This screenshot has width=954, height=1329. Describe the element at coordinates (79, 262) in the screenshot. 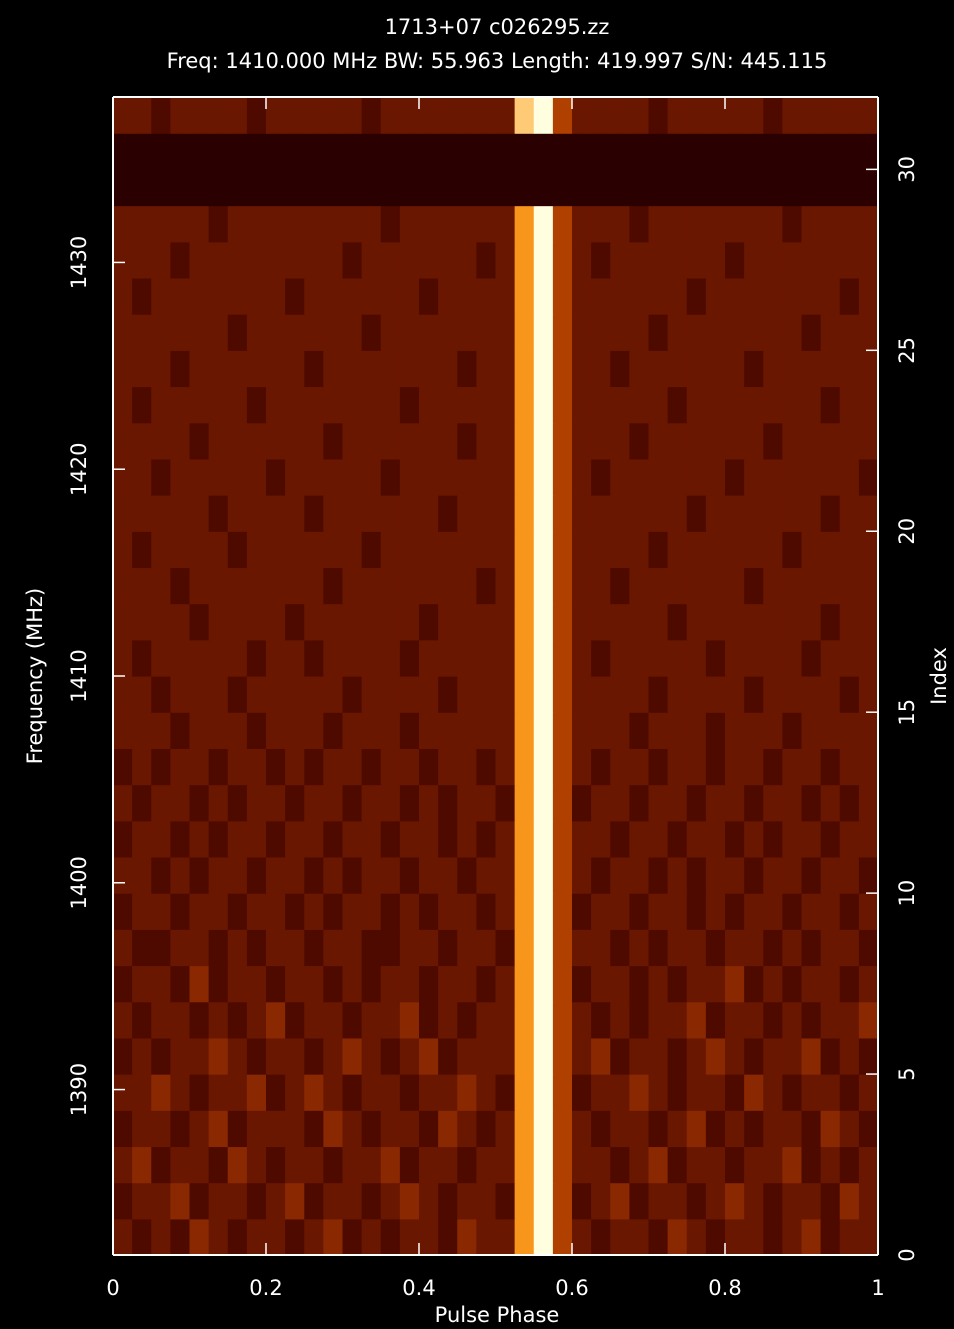

I see `y-tick-label: 1430` at that location.